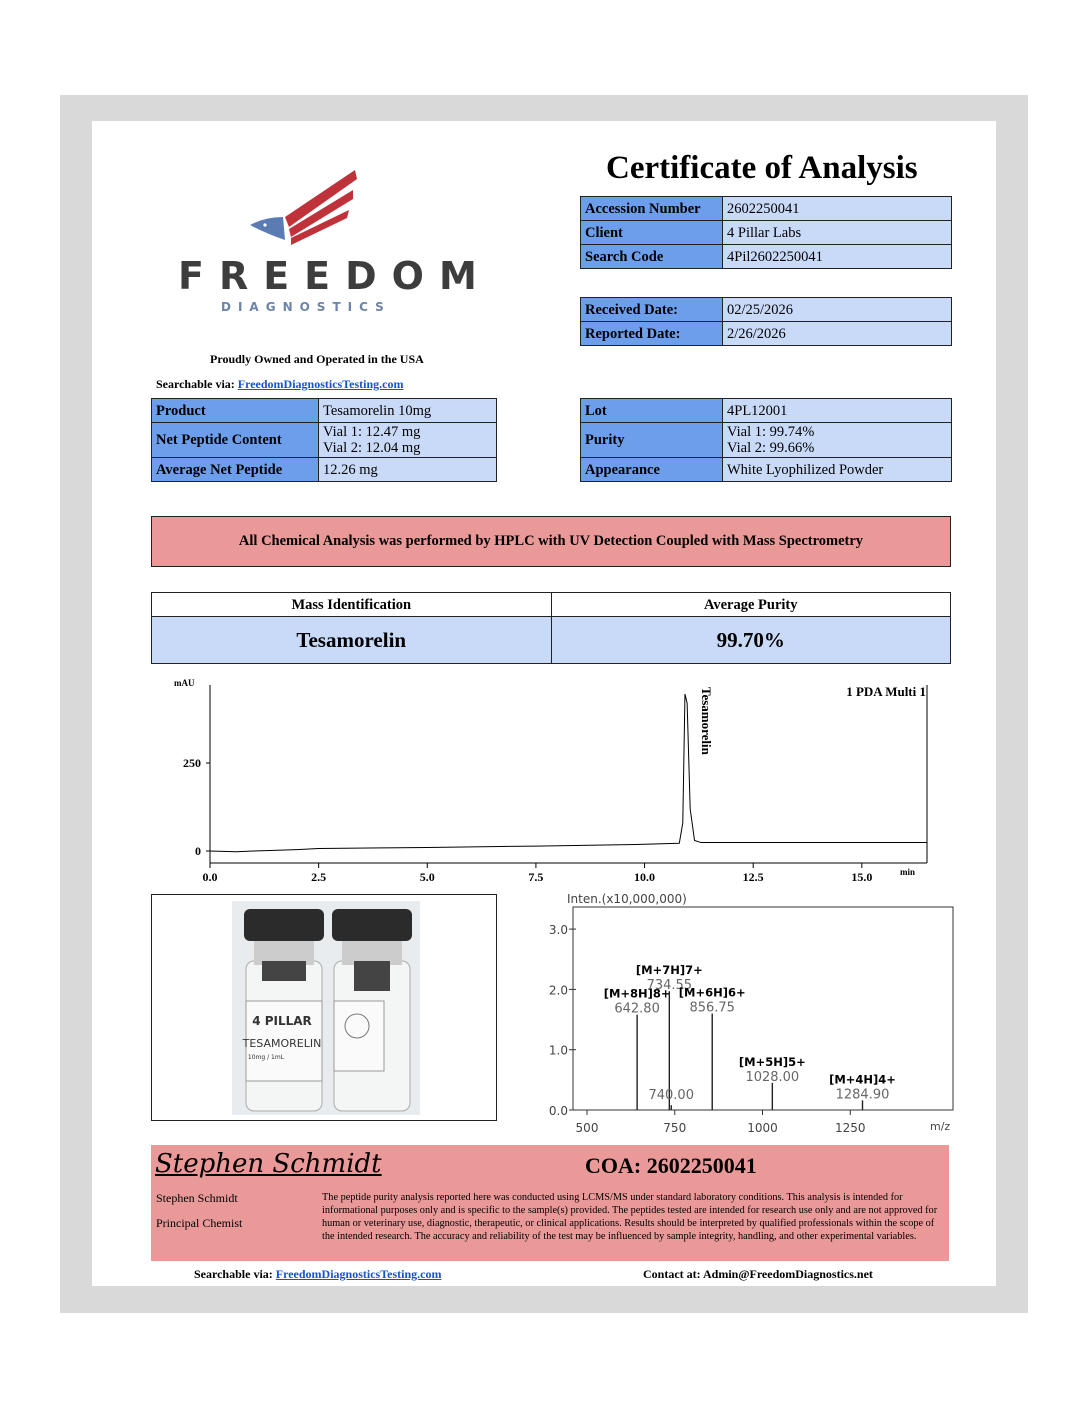 The width and height of the screenshot is (1088, 1408). I want to click on peak-mz-label: 856.75, so click(712, 1008).